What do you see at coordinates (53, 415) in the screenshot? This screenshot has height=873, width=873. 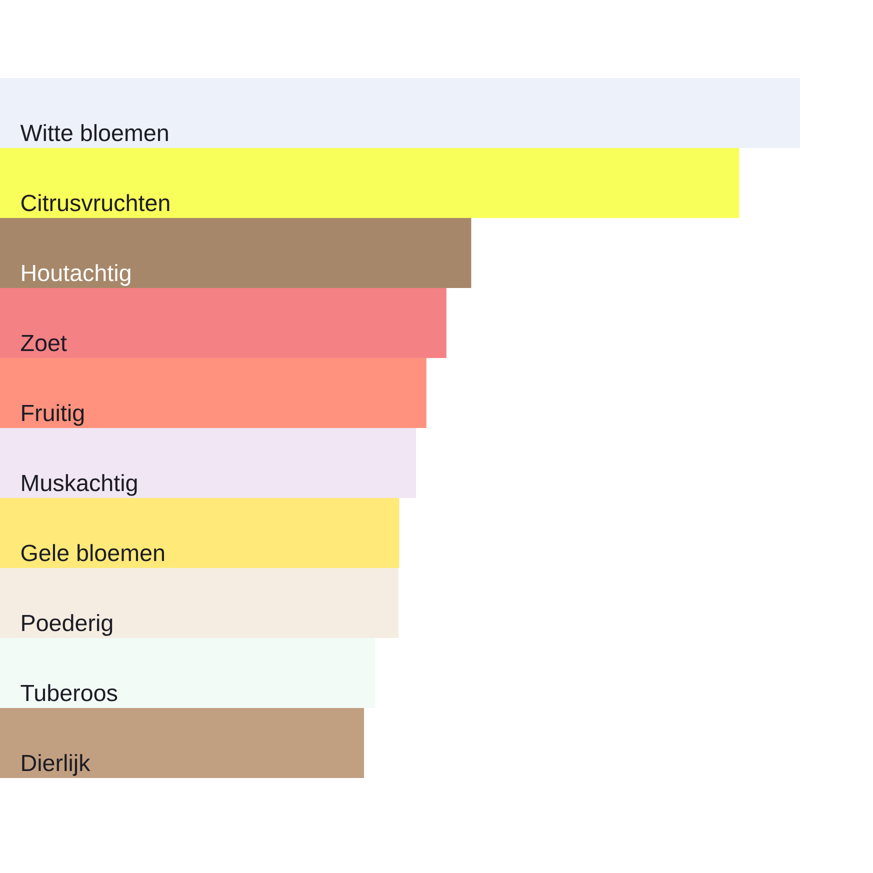 I see `y-tick-label: Fruitig` at bounding box center [53, 415].